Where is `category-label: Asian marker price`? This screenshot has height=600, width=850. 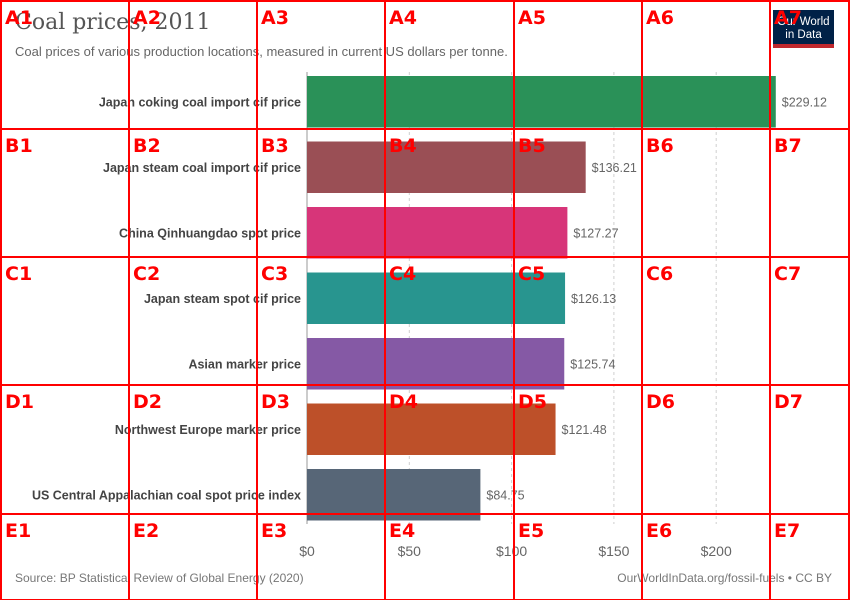
category-label: Asian marker price is located at coordinates (244, 364).